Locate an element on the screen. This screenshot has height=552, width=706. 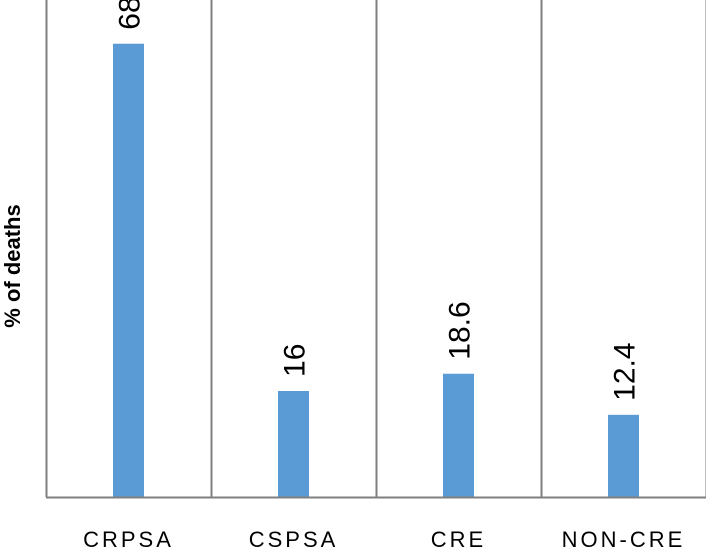
bar-crpsa is located at coordinates (128, 270).